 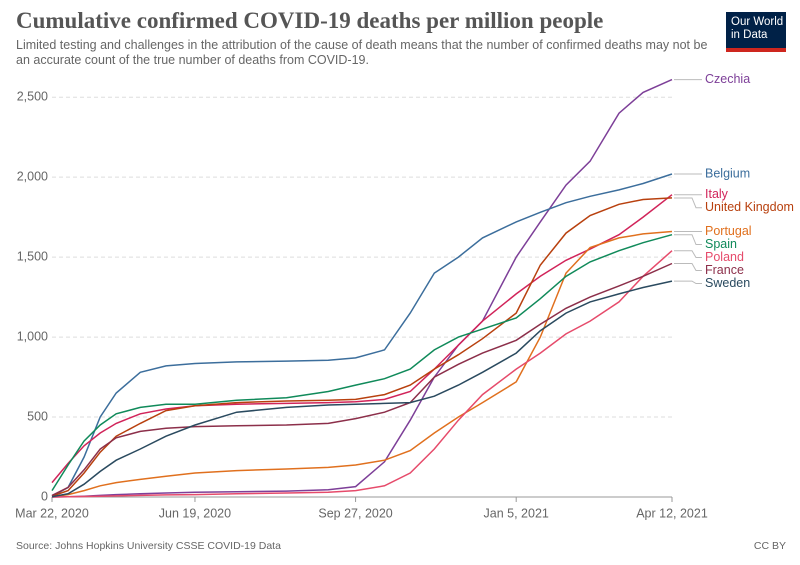 I want to click on legend-label: Portugal, so click(x=728, y=231).